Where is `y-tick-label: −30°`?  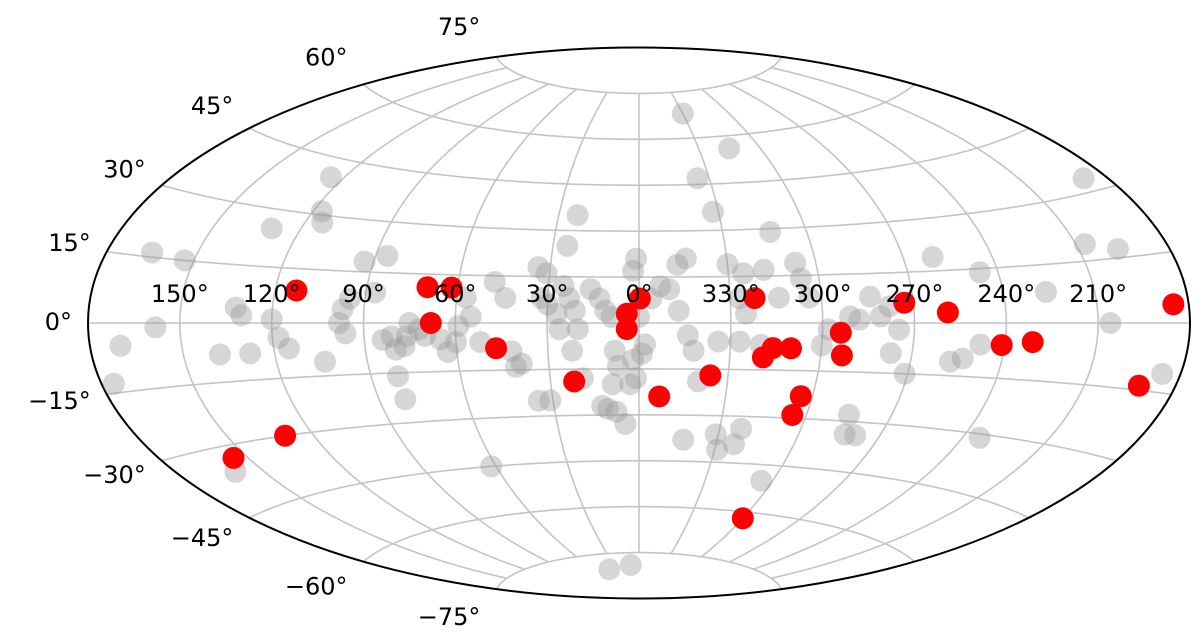
y-tick-label: −30° is located at coordinates (114, 475).